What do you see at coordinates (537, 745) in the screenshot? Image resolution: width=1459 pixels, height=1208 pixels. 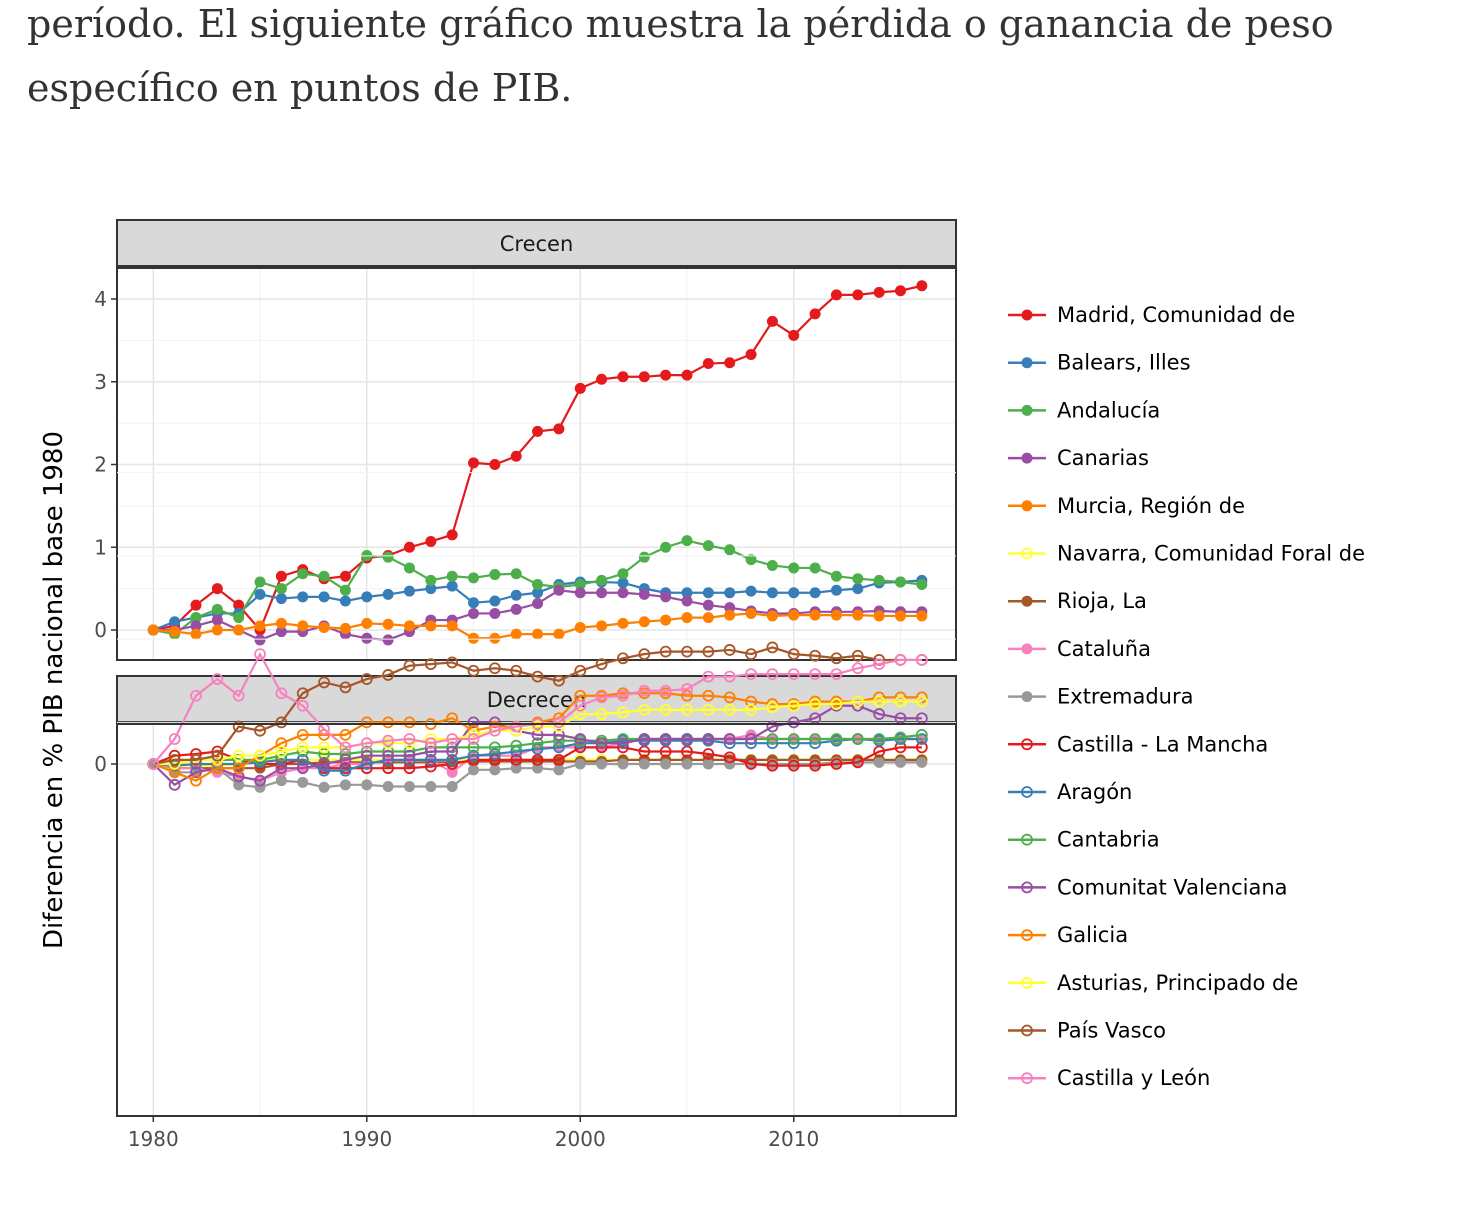 I see `series-line` at bounding box center [537, 745].